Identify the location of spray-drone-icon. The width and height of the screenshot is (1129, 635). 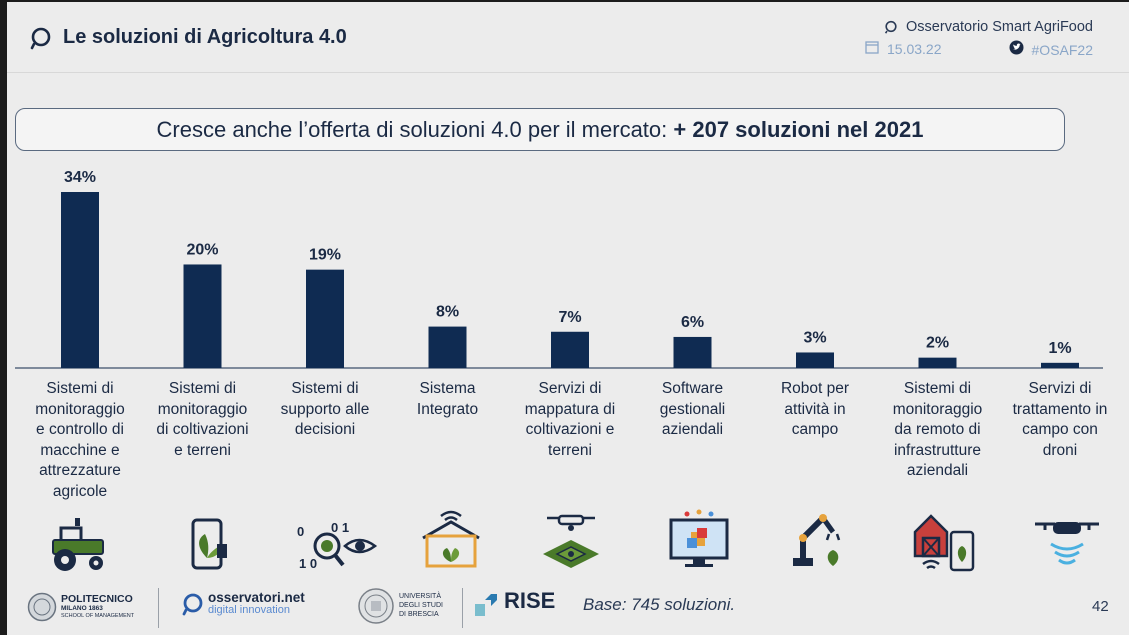
(1067, 543).